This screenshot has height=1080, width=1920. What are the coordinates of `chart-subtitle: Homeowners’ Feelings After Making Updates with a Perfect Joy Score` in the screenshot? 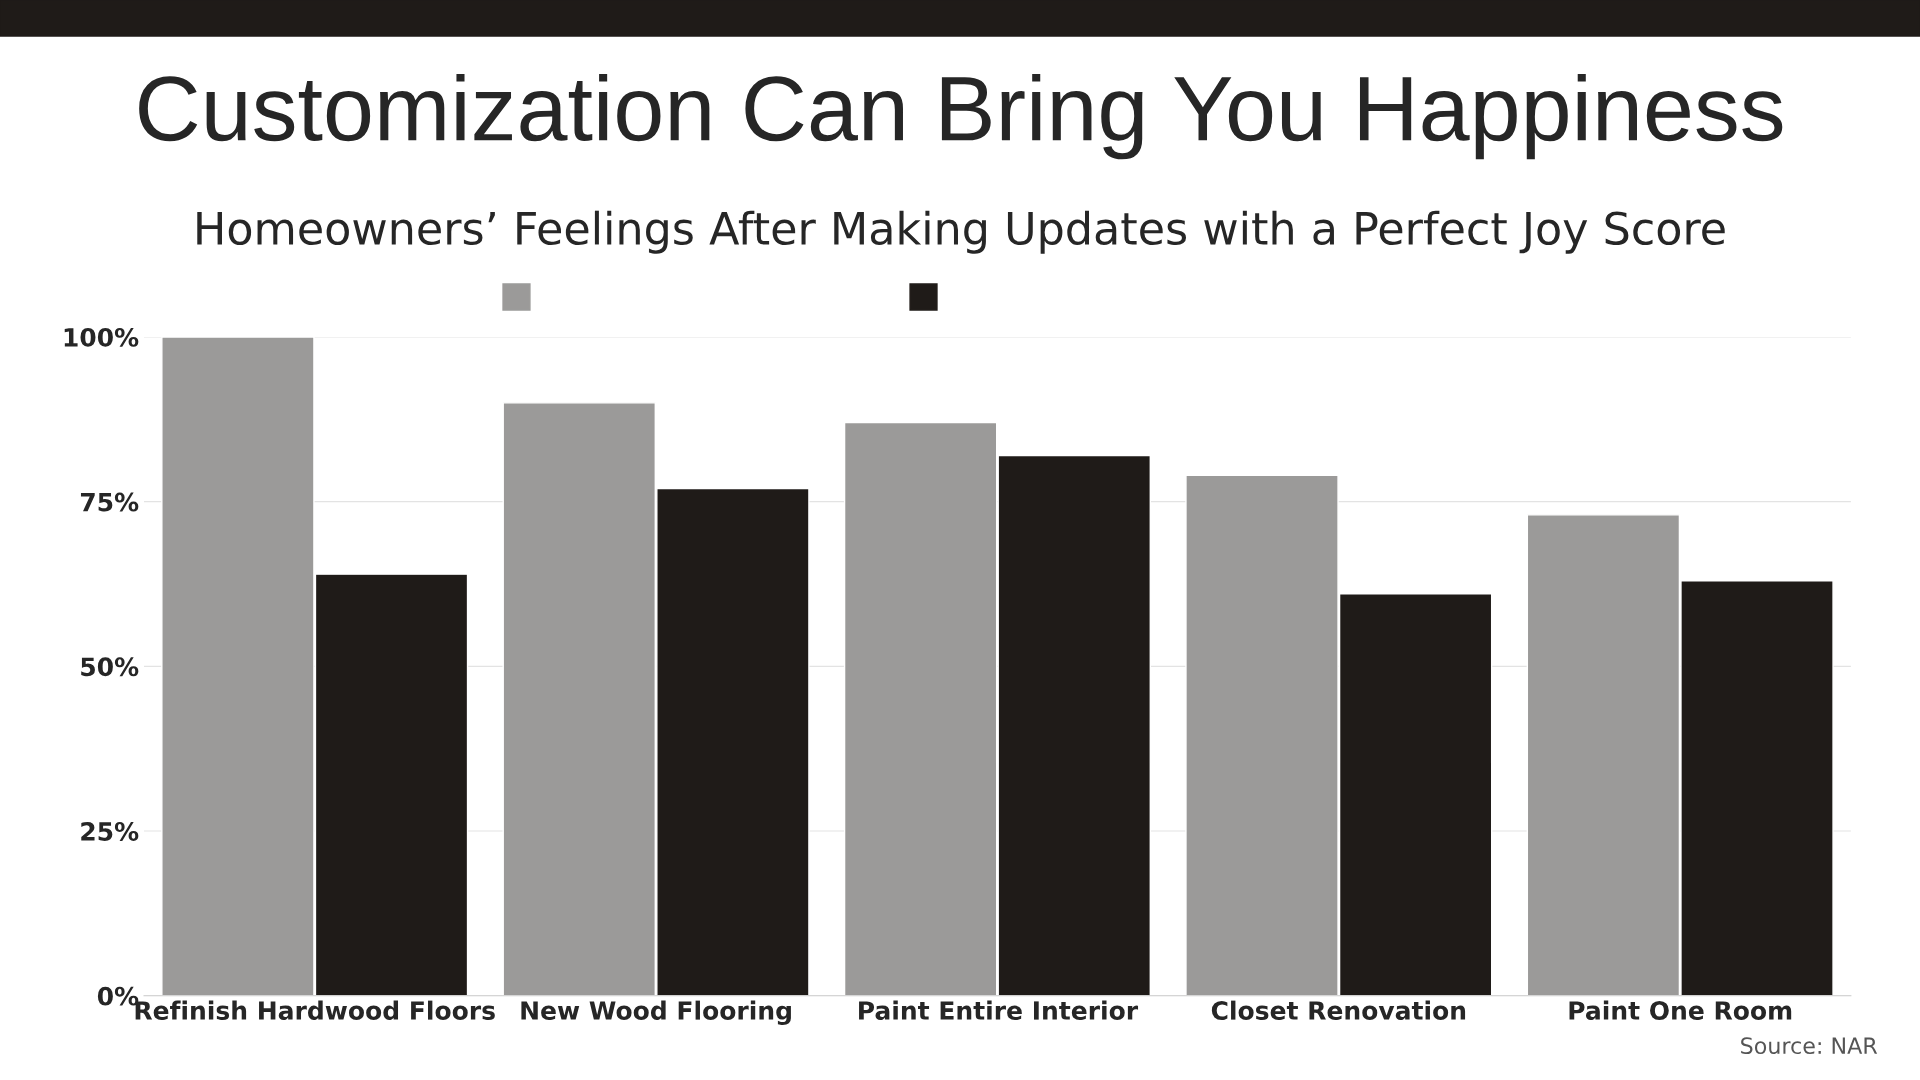 It's located at (961, 232).